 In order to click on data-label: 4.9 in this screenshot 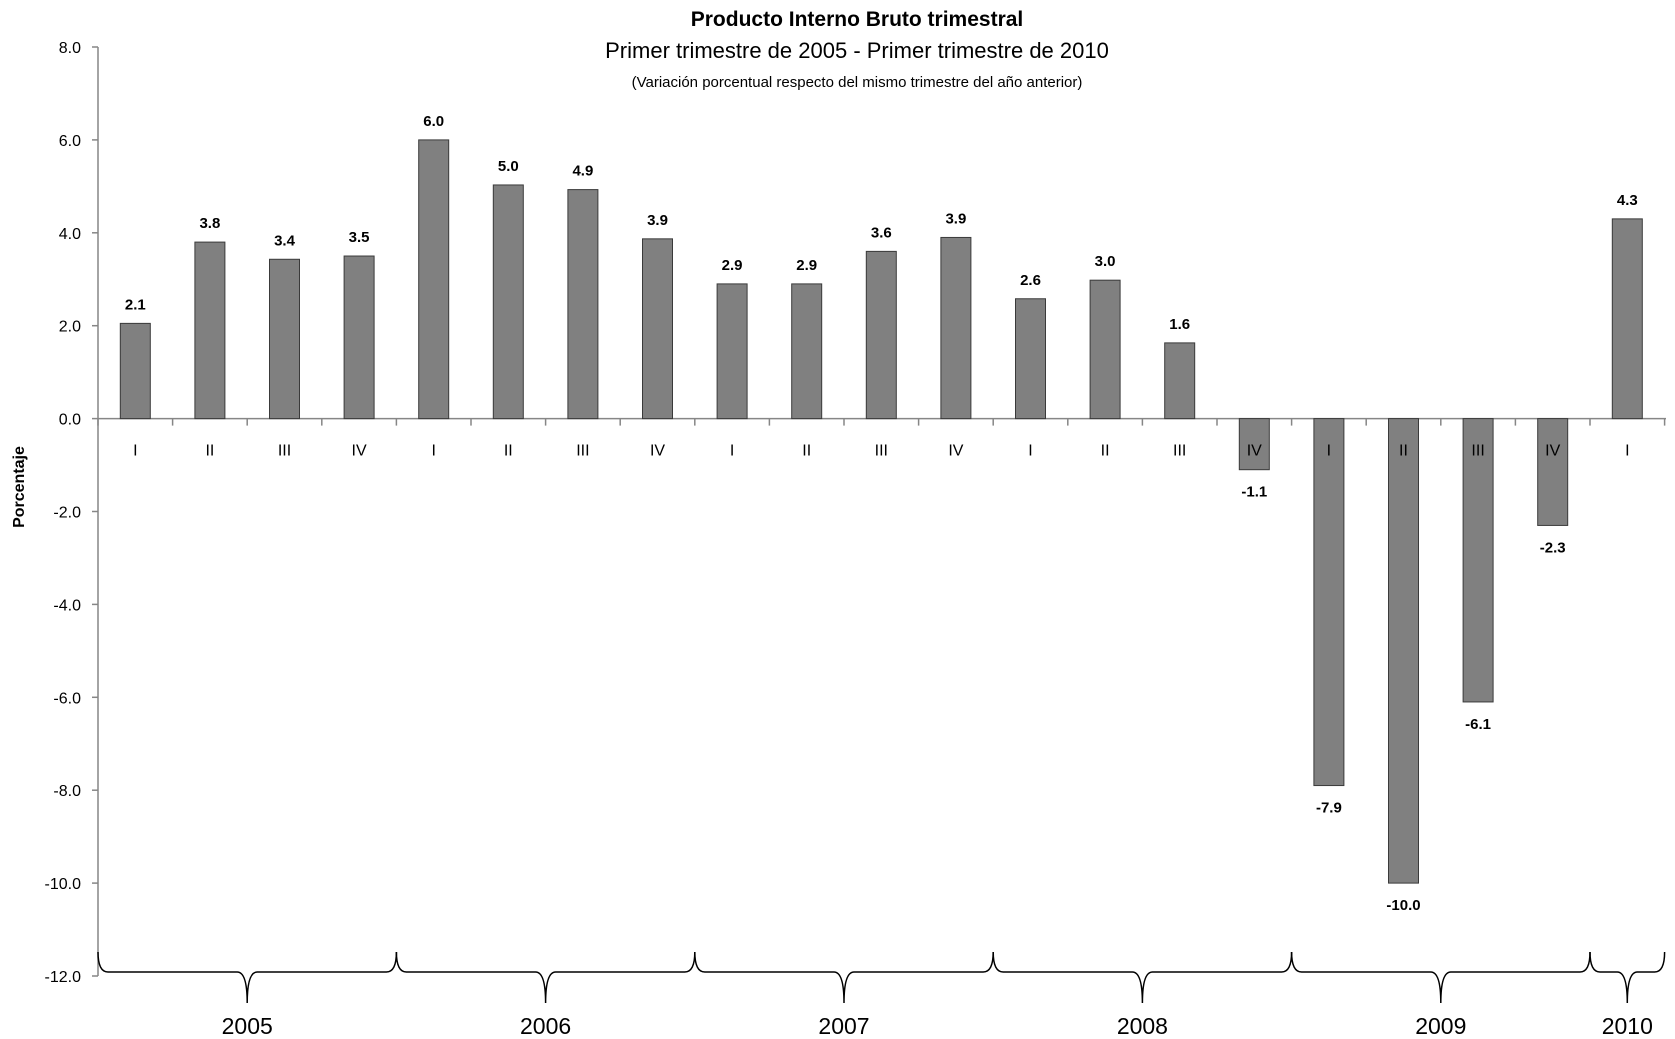, I will do `click(582, 171)`.